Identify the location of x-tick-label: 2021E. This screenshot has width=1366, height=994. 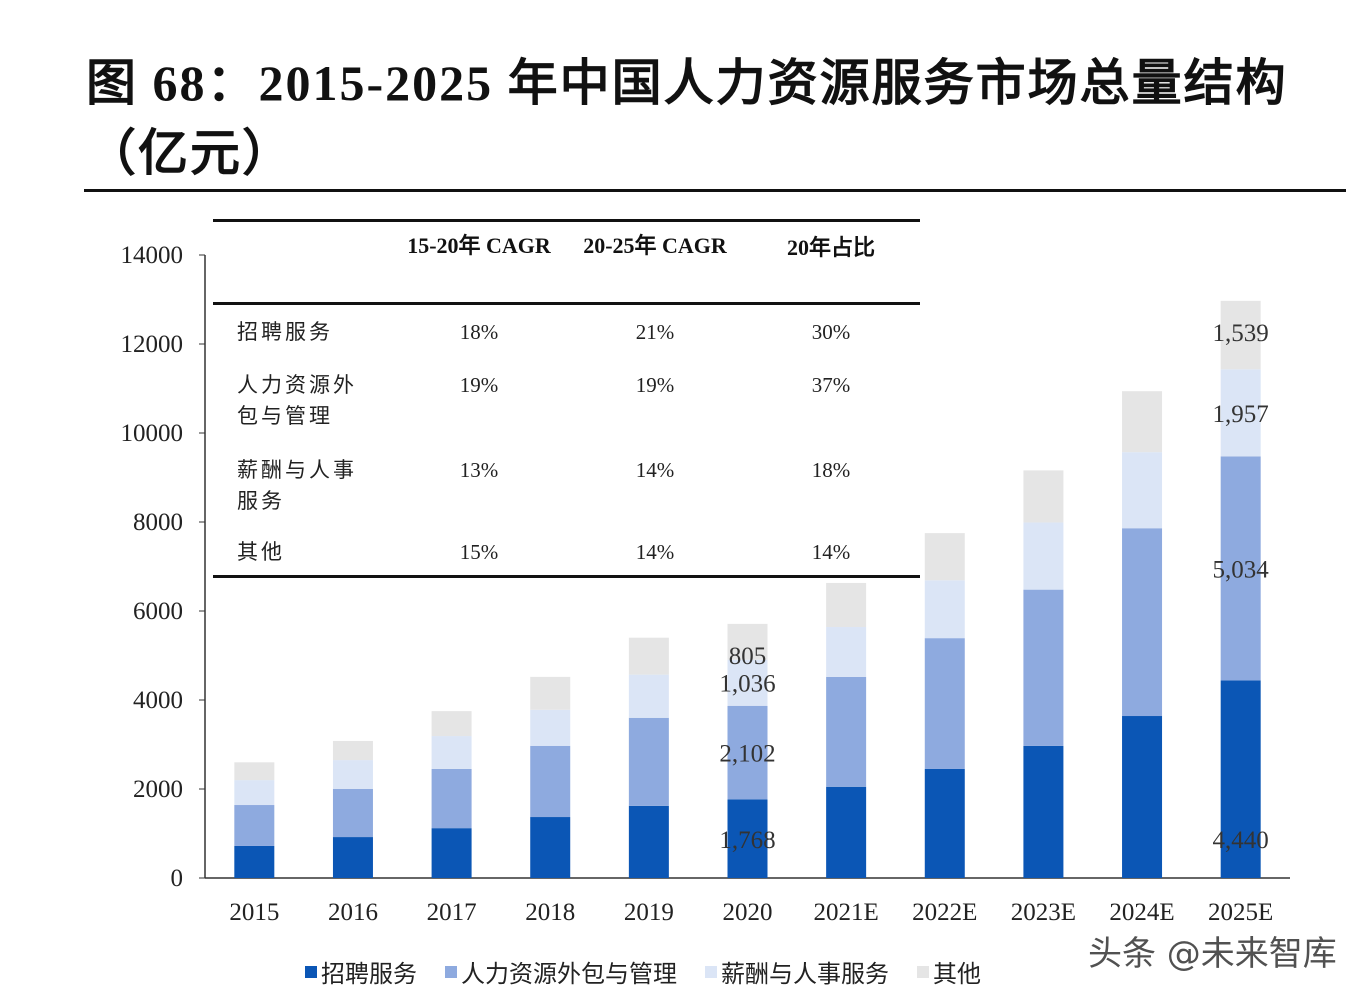
(845, 912).